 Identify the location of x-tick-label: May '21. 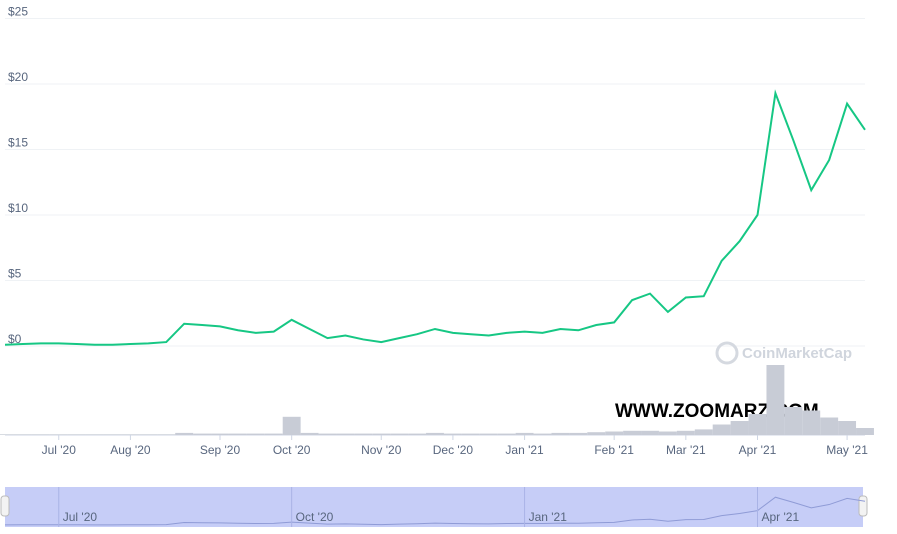
(847, 450).